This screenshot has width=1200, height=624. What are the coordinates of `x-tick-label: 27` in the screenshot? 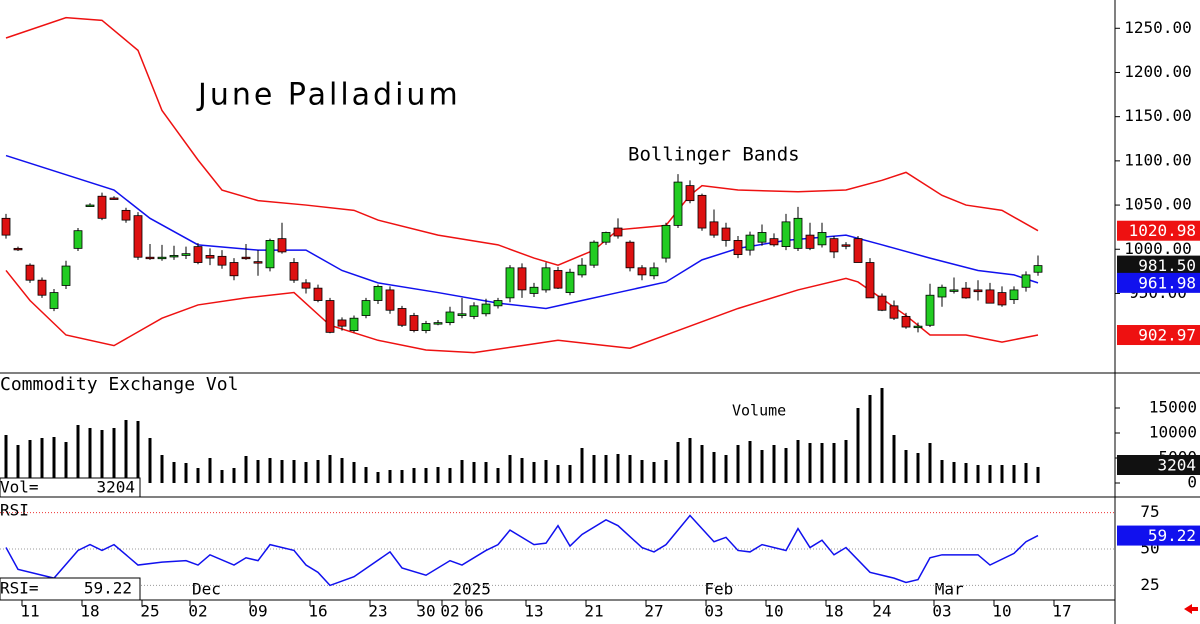 It's located at (653, 611).